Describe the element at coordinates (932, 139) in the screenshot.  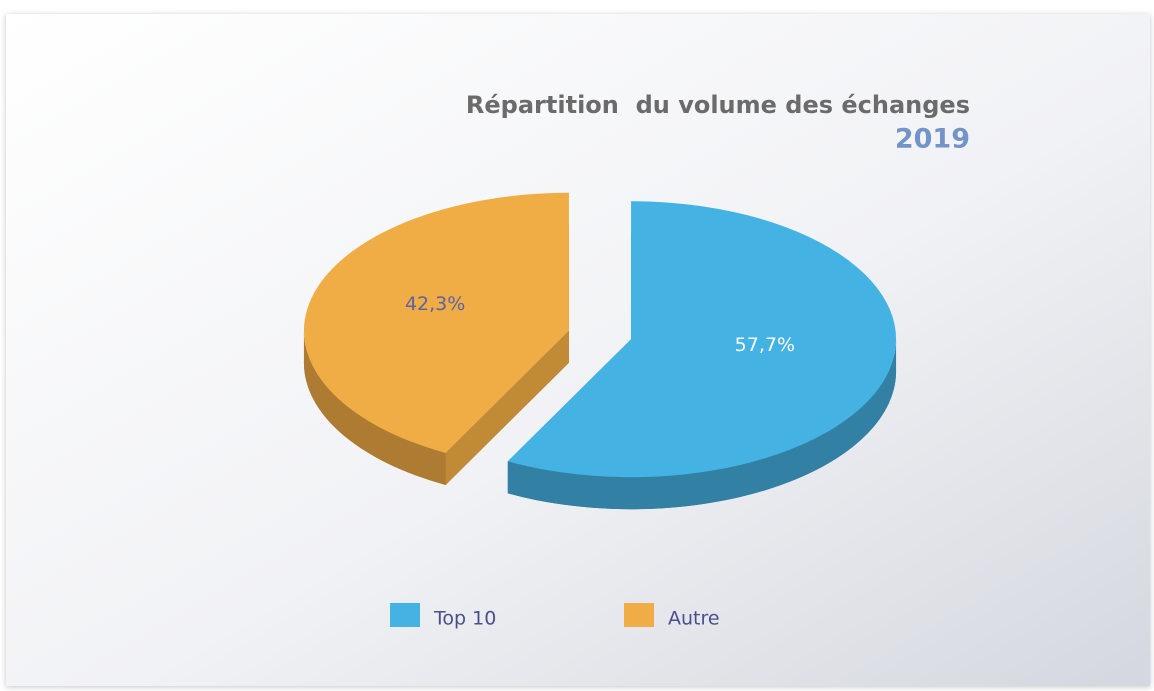
I see `chart-subtitle: 2019` at that location.